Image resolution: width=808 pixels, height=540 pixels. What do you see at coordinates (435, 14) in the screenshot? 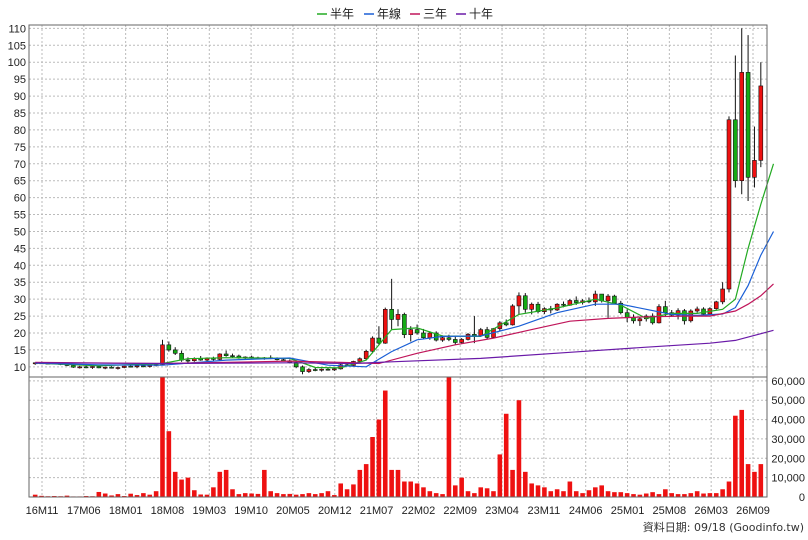
I see `legend-three-year-label: 三年` at bounding box center [435, 14].